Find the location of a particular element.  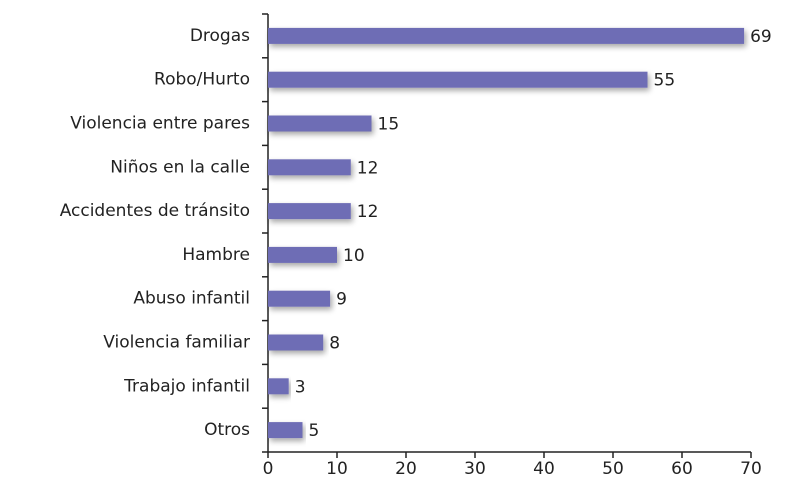

x-tick-label: 70 is located at coordinates (751, 469).